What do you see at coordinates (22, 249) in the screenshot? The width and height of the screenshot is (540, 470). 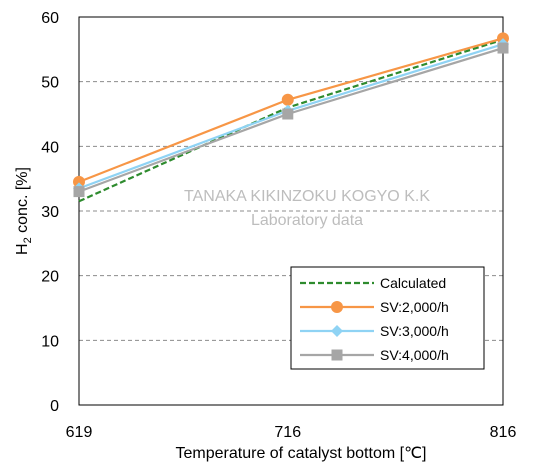 I see `y-axis-title-main: H` at bounding box center [22, 249].